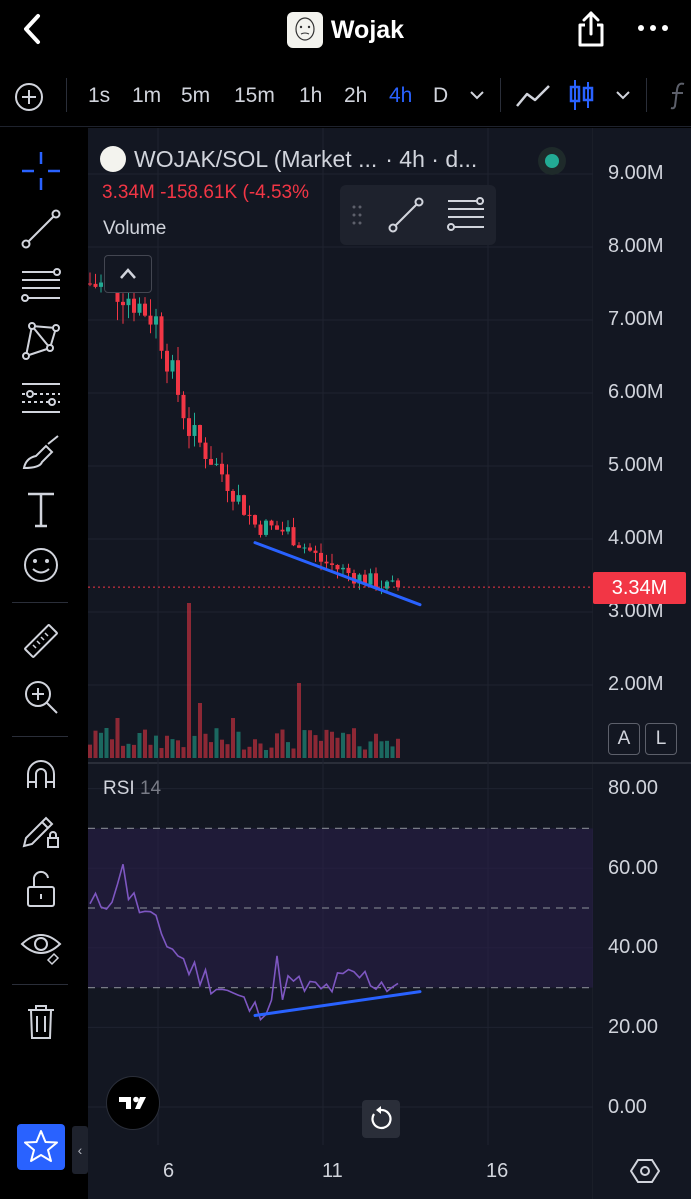 Image resolution: width=691 pixels, height=1199 pixels. Describe the element at coordinates (624, 739) in the screenshot. I see `auto-scale-button: A` at that location.